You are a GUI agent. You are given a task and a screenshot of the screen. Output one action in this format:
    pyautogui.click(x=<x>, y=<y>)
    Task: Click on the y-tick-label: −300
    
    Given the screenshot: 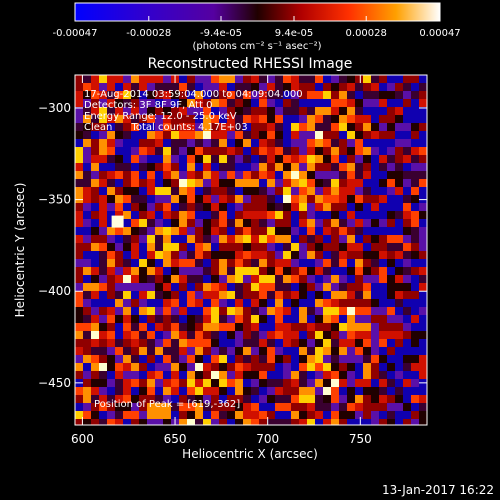 What is the action you would take?
    pyautogui.click(x=54, y=108)
    